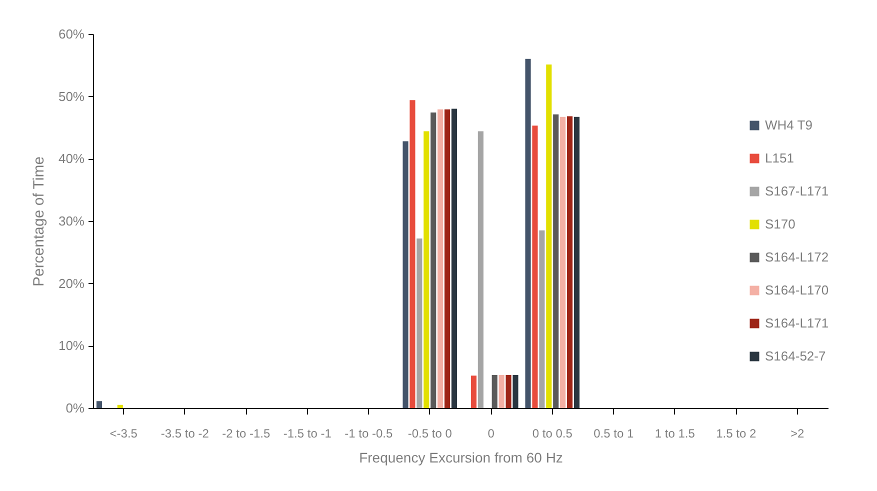 This screenshot has width=877, height=491. I want to click on x-tick-label: 0 to 0.5, so click(552, 433).